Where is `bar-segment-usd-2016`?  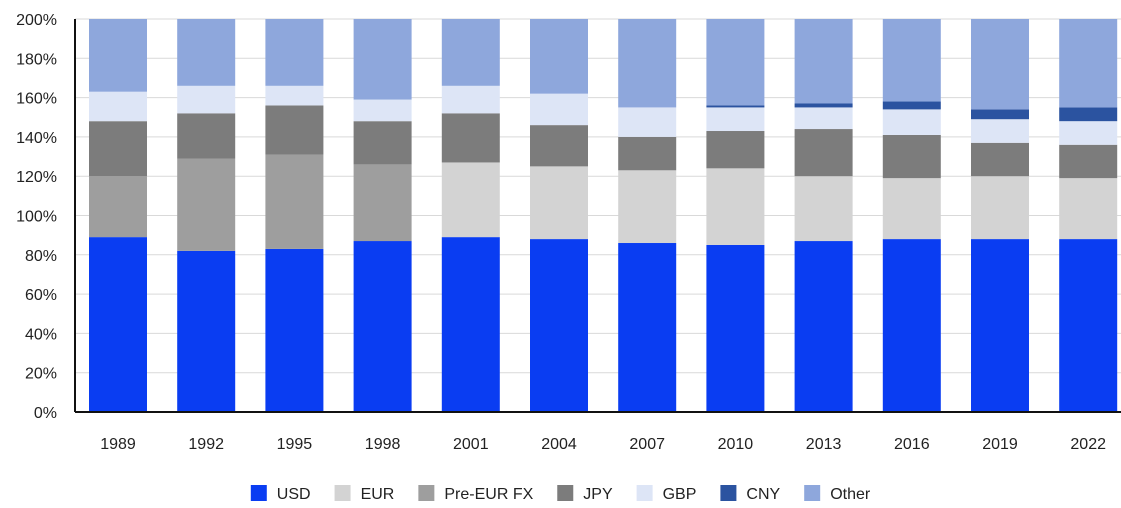
bar-segment-usd-2016 is located at coordinates (911, 325).